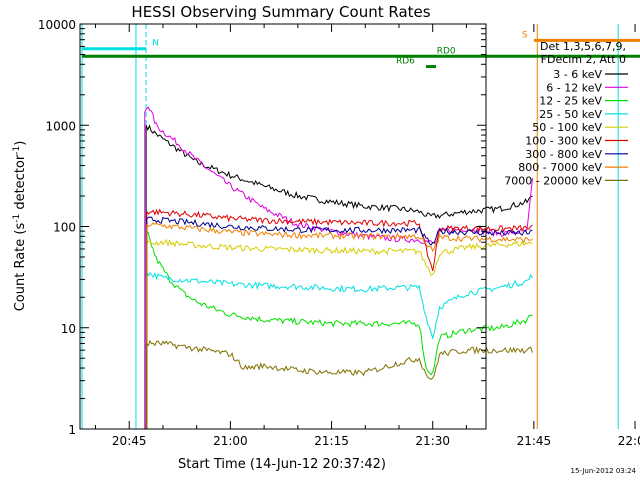  What do you see at coordinates (339, 257) in the screenshot?
I see `series-line-50-100-kev` at bounding box center [339, 257].